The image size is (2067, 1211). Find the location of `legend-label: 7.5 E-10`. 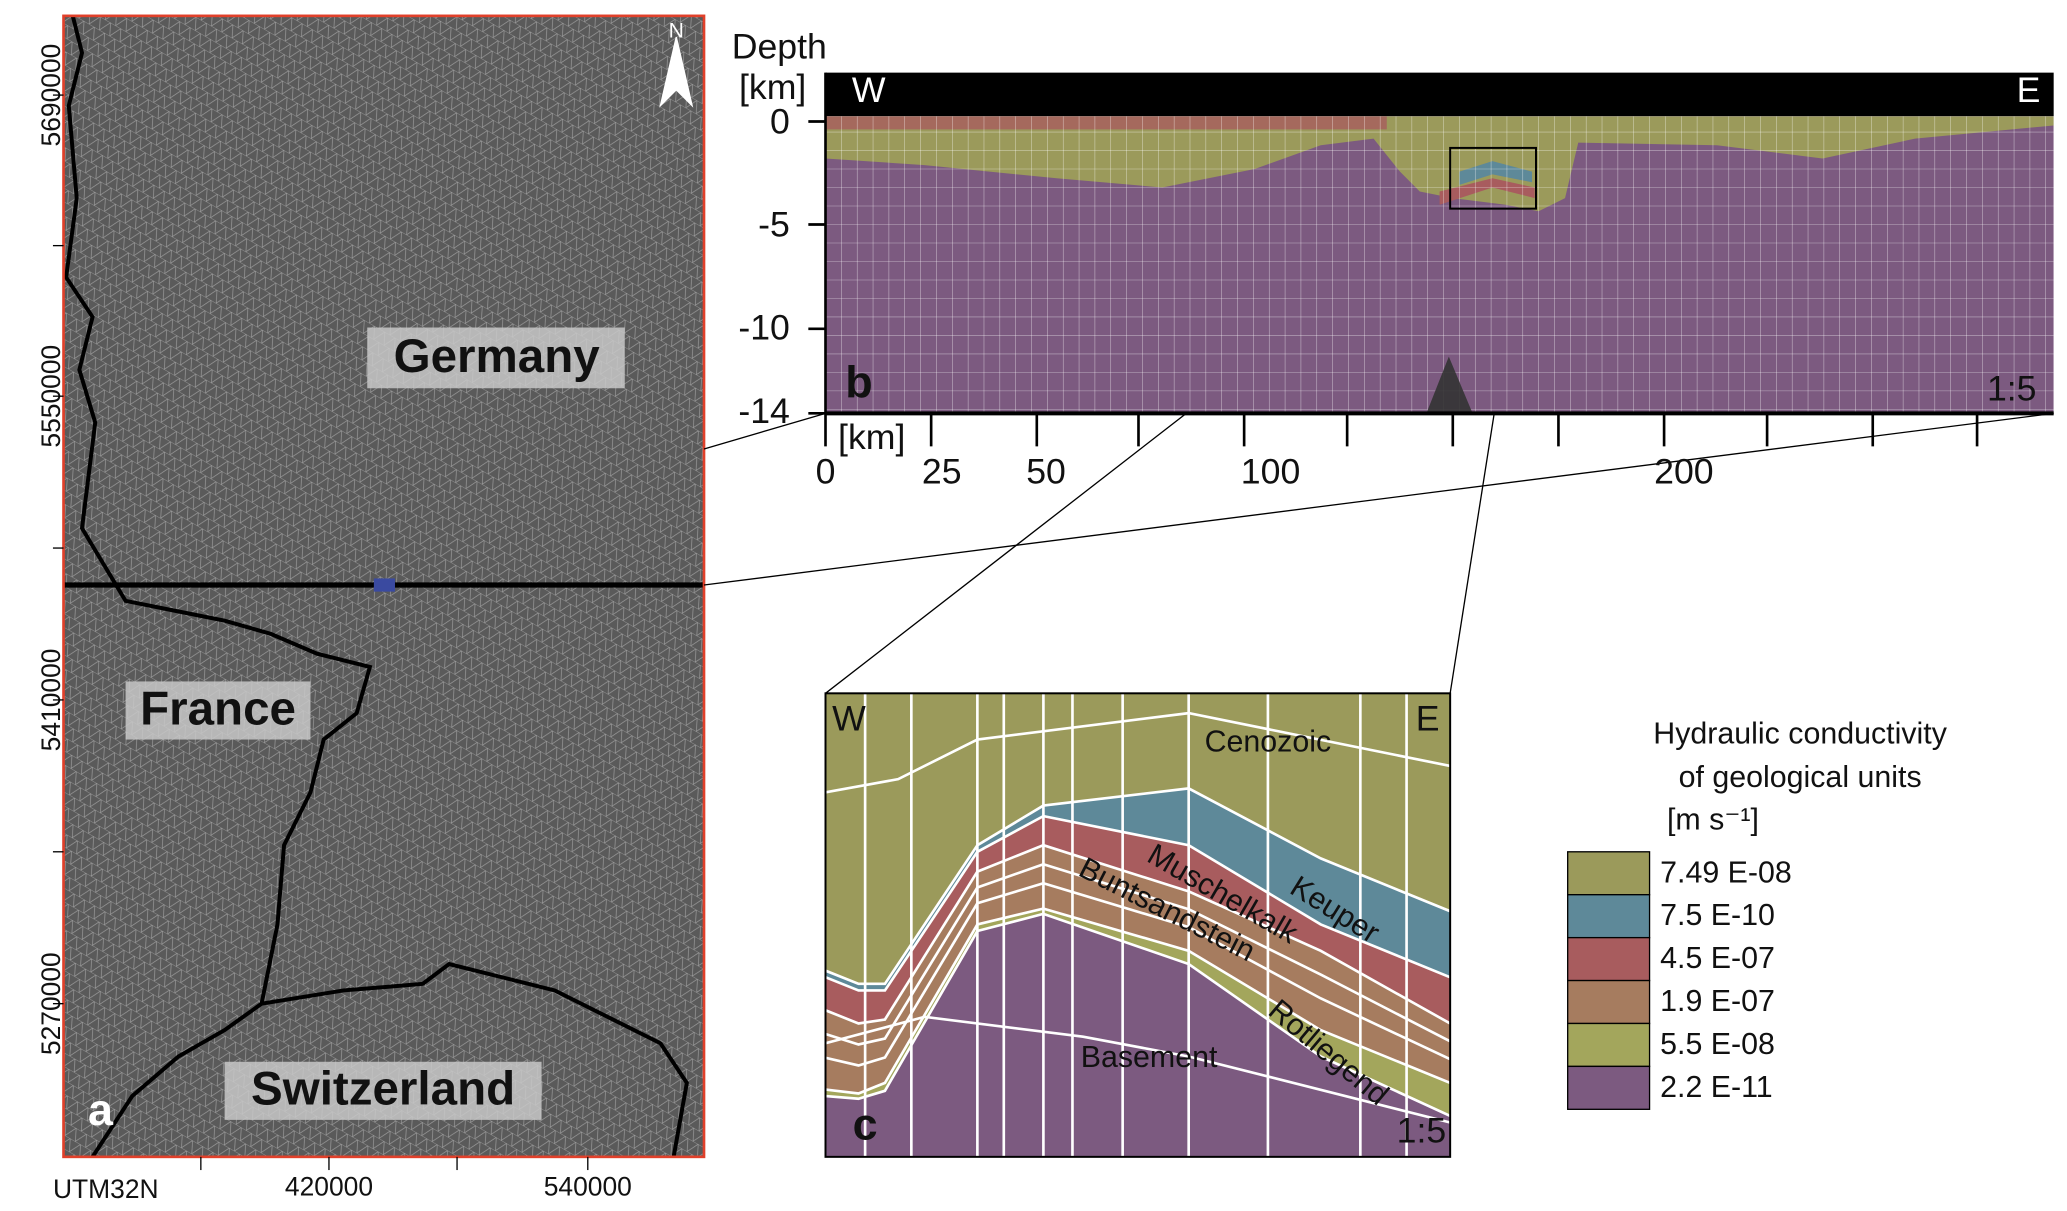

legend-label: 7.5 E-10 is located at coordinates (1717, 915).